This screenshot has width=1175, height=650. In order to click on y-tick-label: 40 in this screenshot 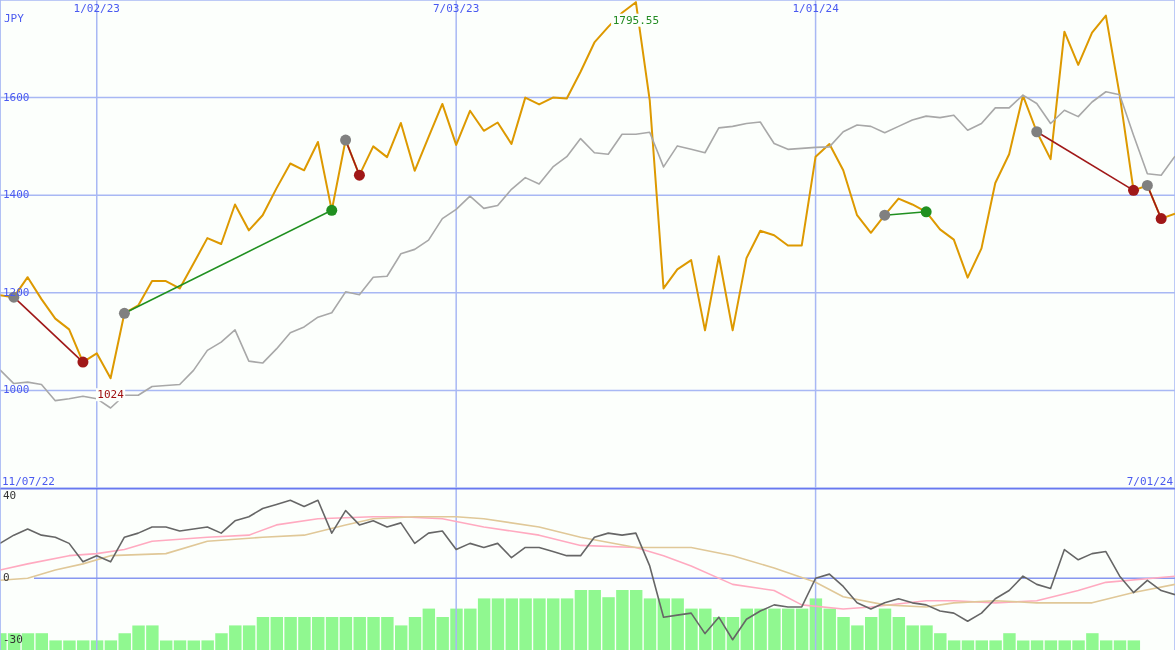, I will do `click(10, 496)`.